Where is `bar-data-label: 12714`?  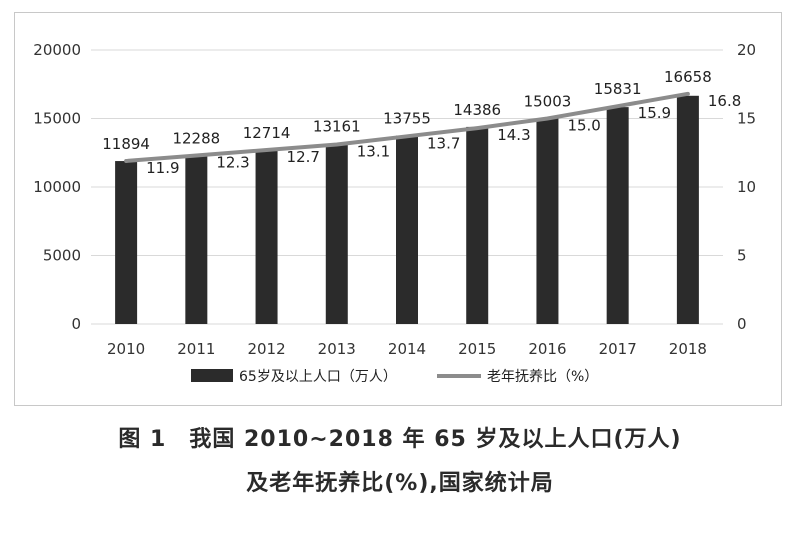
bar-data-label: 12714 is located at coordinates (267, 133).